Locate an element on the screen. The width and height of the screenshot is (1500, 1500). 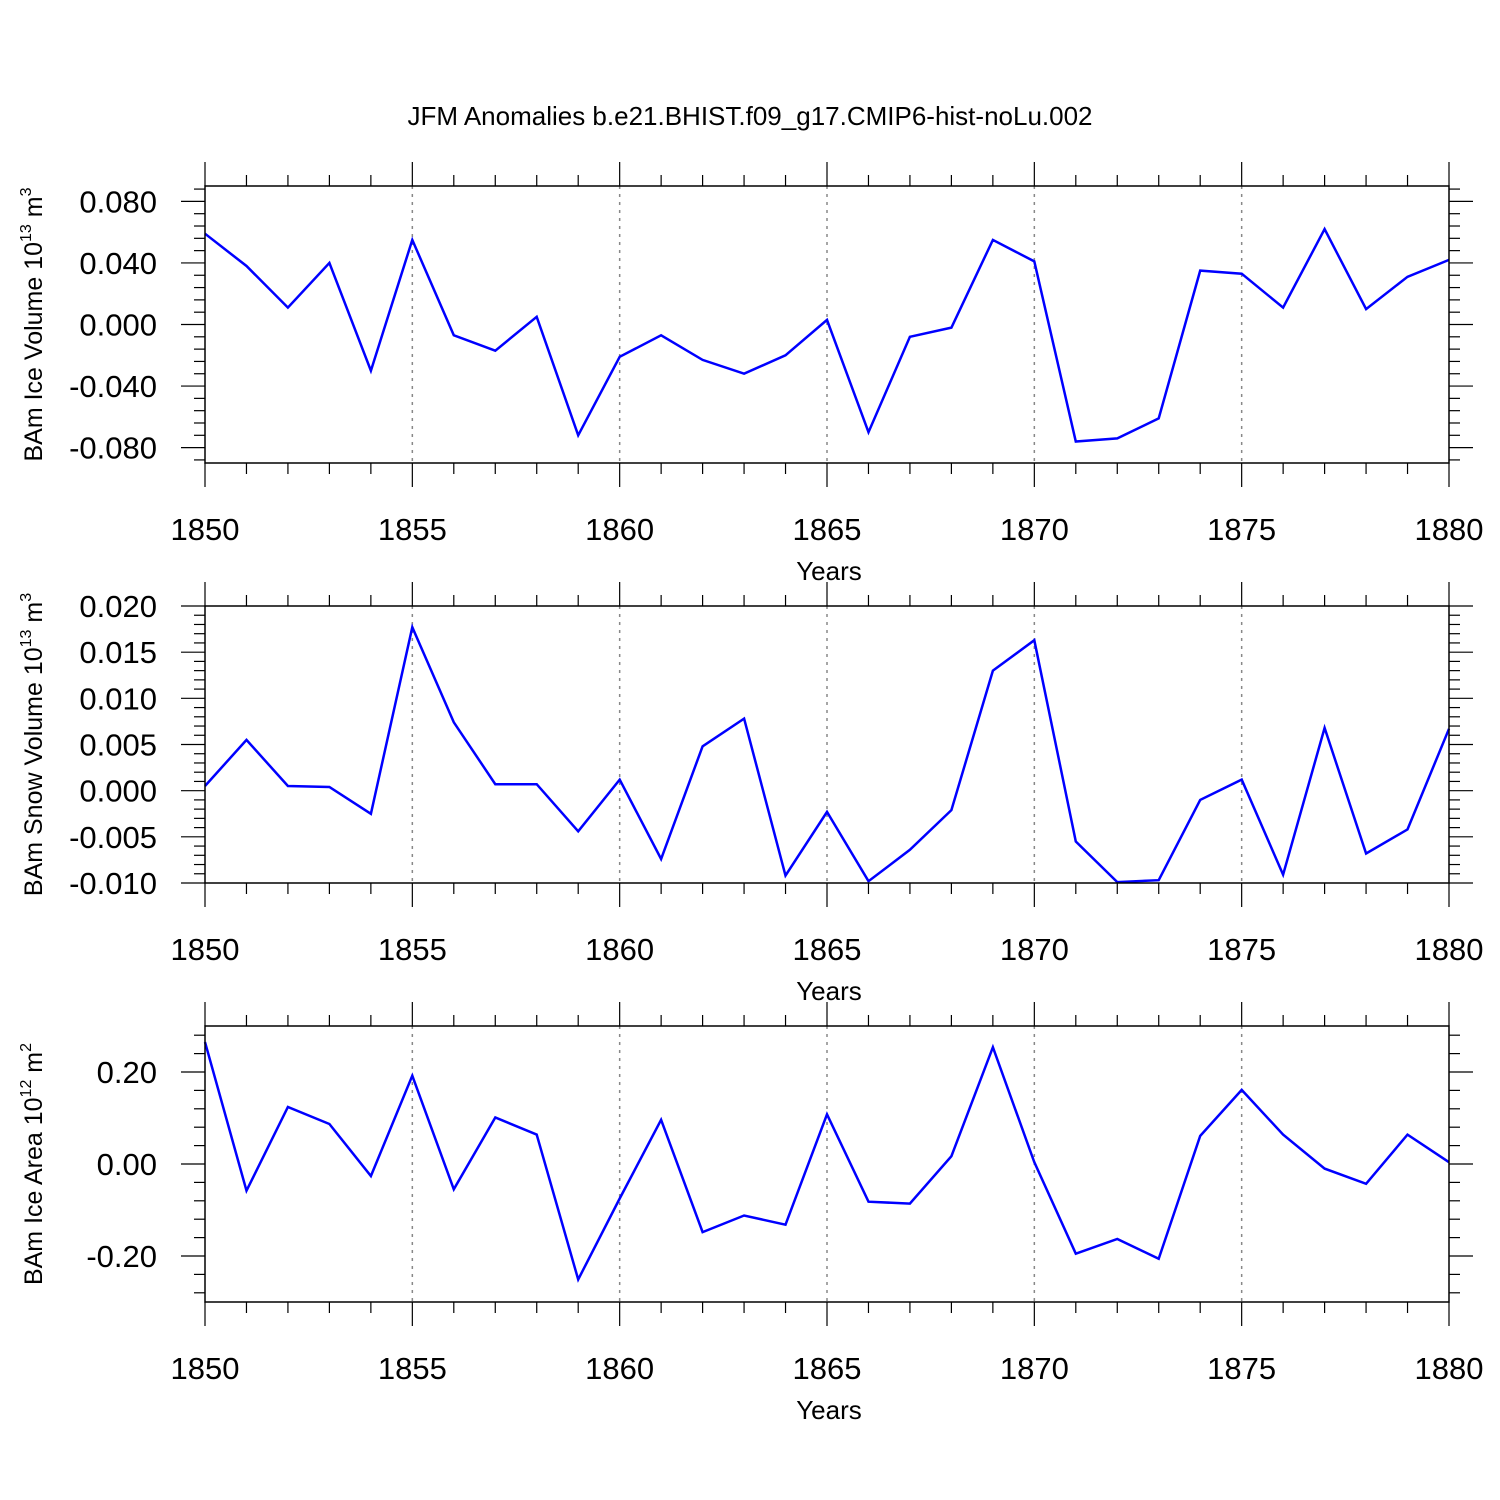
y-tick-label: 0.00 is located at coordinates (127, 1164).